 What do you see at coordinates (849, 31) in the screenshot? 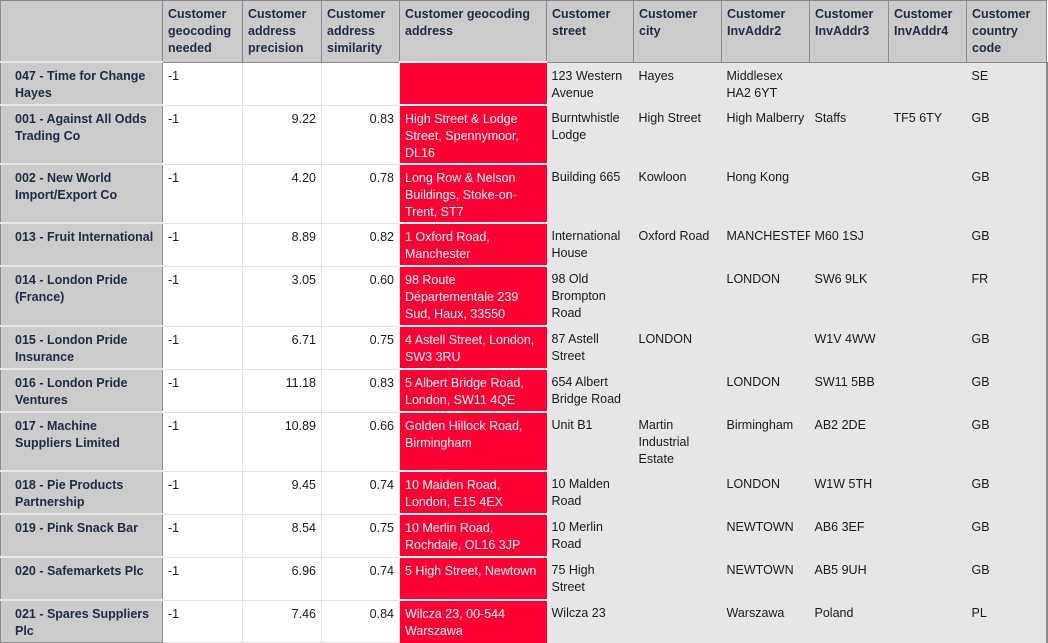
I see `column-header-invaddr3: Customer InvAddr3` at bounding box center [849, 31].